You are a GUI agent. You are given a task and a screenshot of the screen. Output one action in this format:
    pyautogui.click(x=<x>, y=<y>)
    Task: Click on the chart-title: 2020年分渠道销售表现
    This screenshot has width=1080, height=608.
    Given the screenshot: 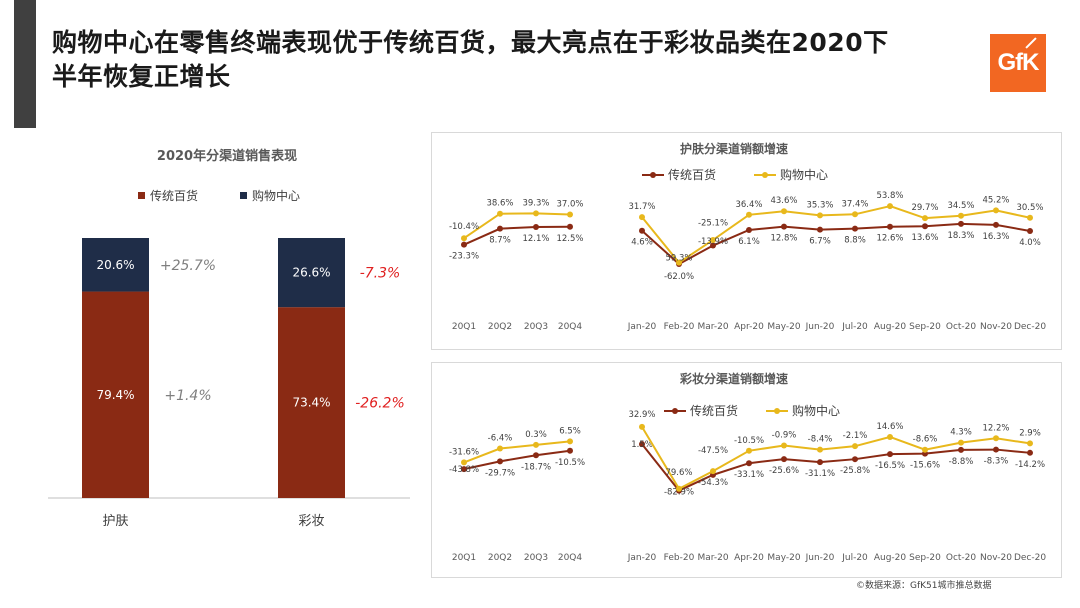 What is the action you would take?
    pyautogui.click(x=227, y=156)
    